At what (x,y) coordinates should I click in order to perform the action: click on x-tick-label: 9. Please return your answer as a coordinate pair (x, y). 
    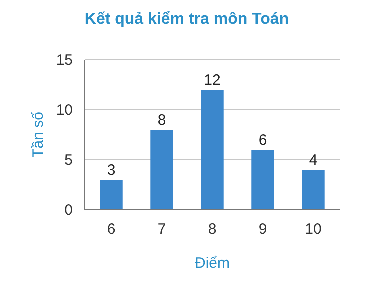
    Looking at the image, I should click on (263, 229).